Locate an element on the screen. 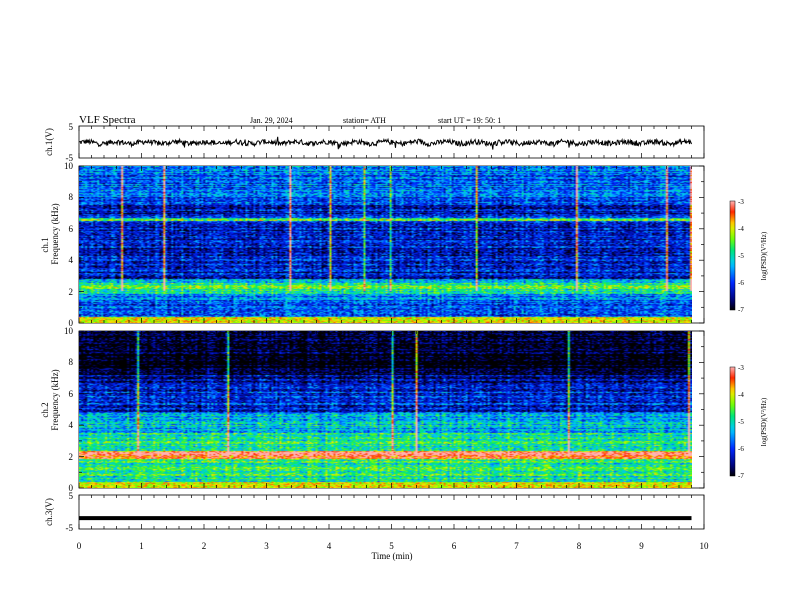 This screenshot has height=612, width=792. ch2-ytick-6: 6 is located at coordinates (71, 394).